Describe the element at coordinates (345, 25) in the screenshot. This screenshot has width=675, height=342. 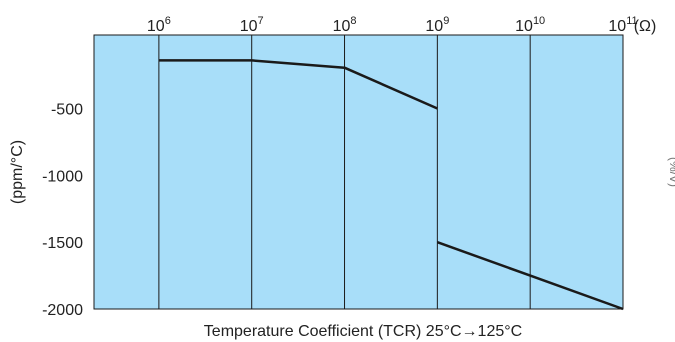
I see `x-tick-label: 10⁸` at that location.